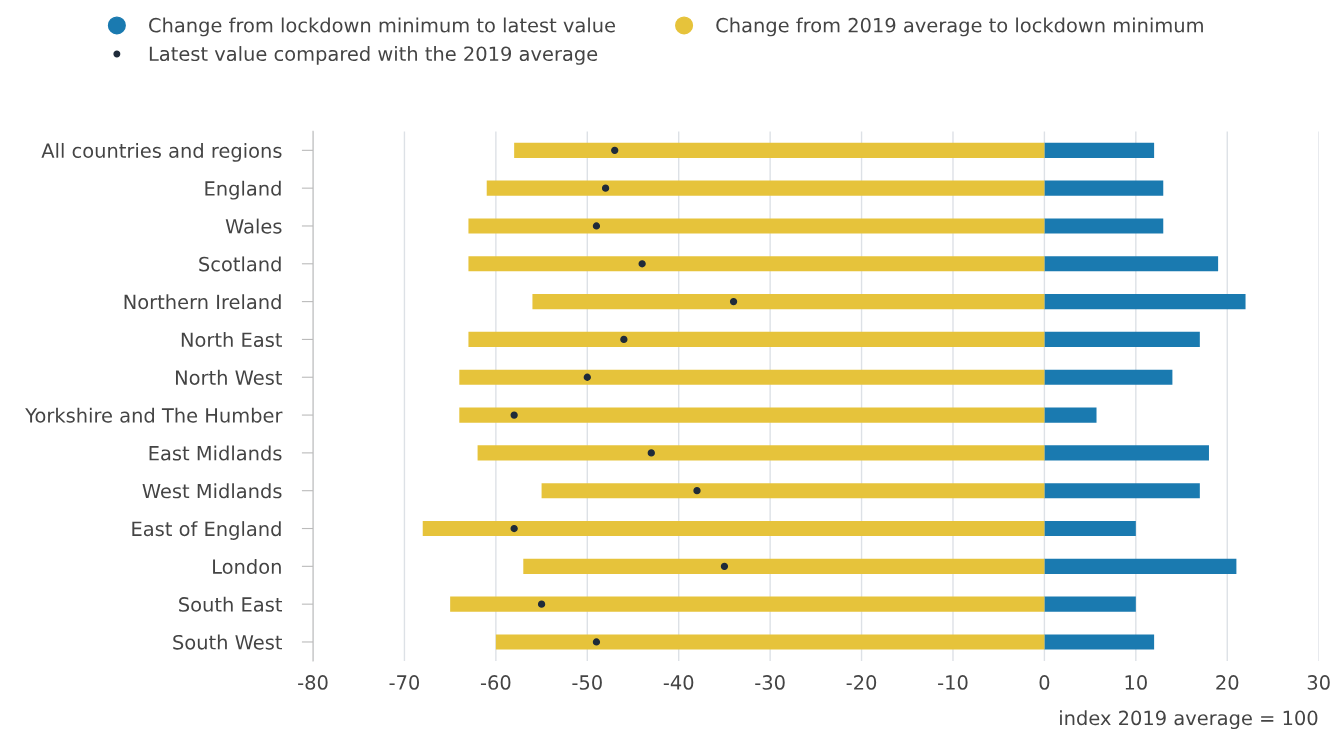 Image resolution: width=1332 pixels, height=751 pixels. Describe the element at coordinates (230, 604) in the screenshot. I see `y-tick-label: South East` at that location.